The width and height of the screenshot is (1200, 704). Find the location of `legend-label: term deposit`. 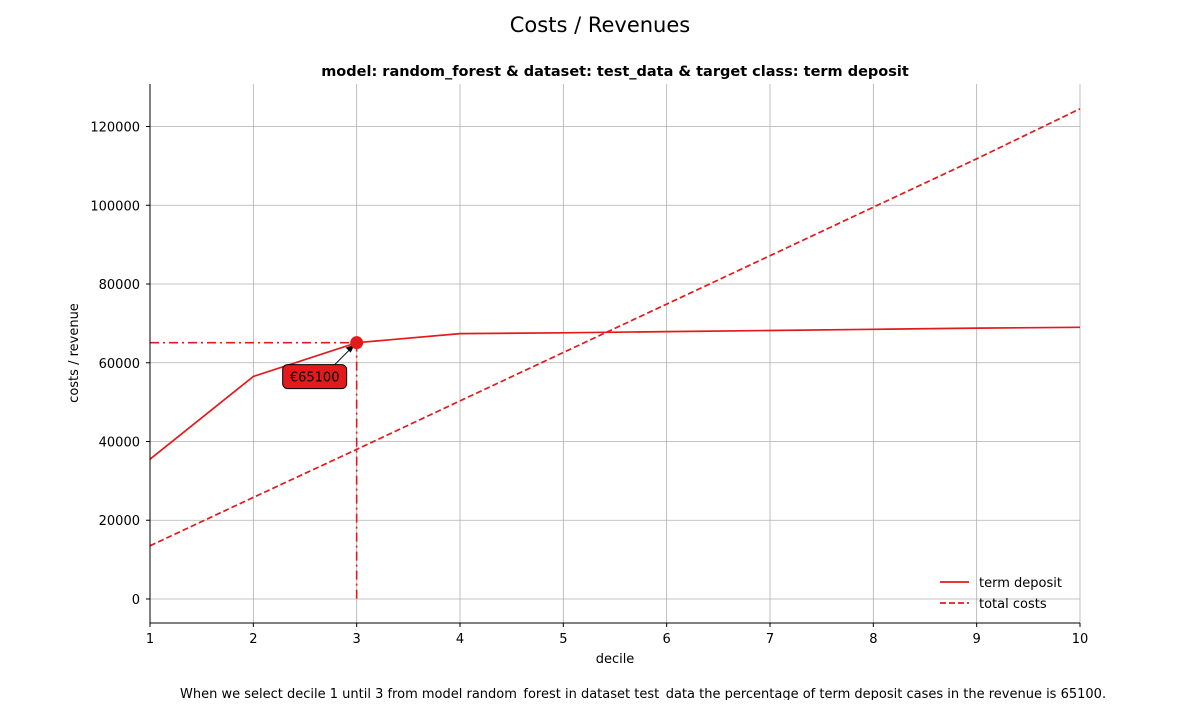

legend-label: term deposit is located at coordinates (1020, 583).